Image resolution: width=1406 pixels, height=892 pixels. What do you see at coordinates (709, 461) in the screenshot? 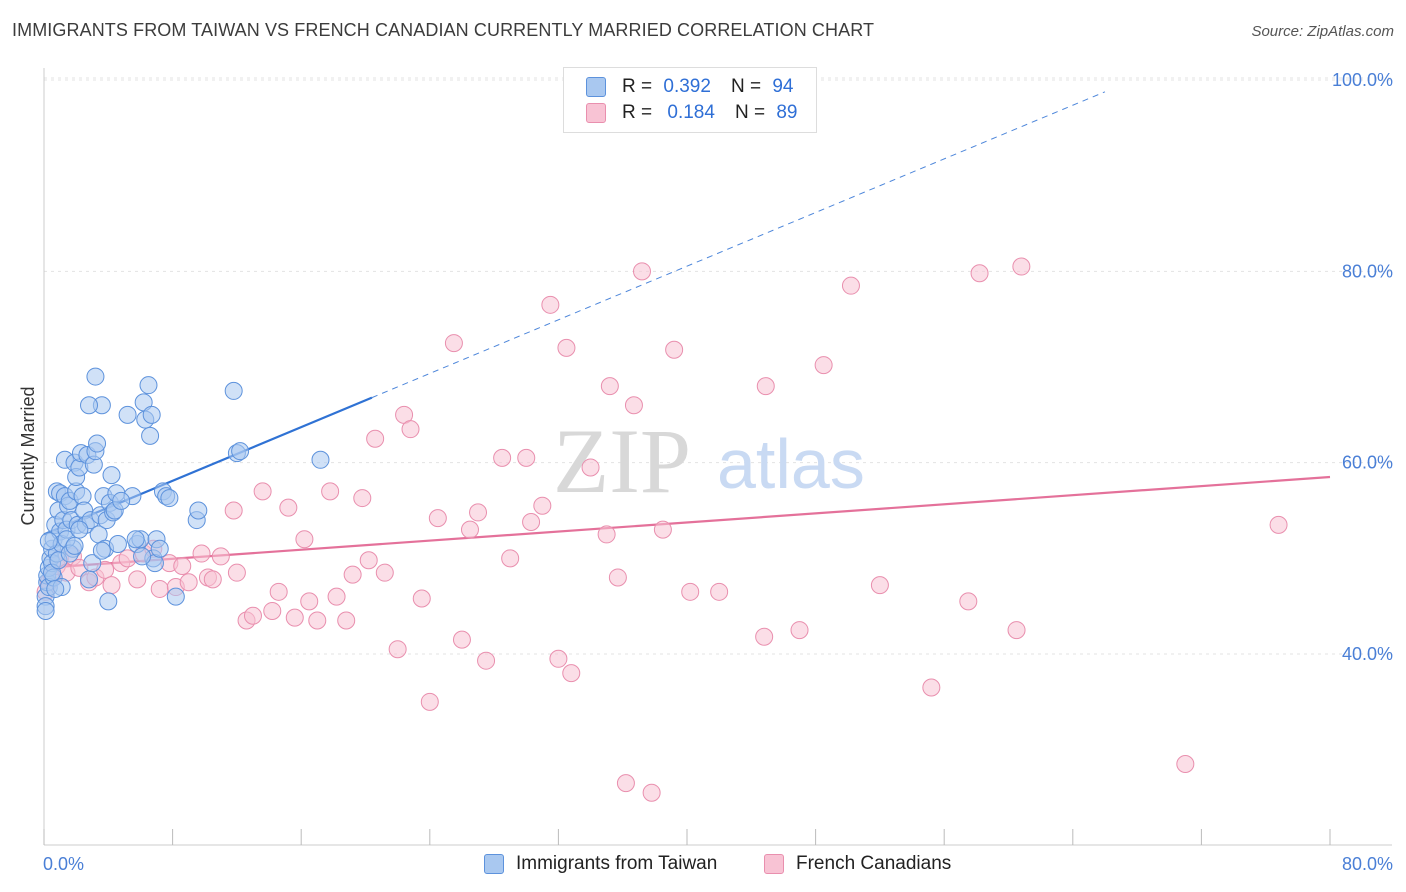
I see `watermark: ZIP atlas` at bounding box center [709, 461].